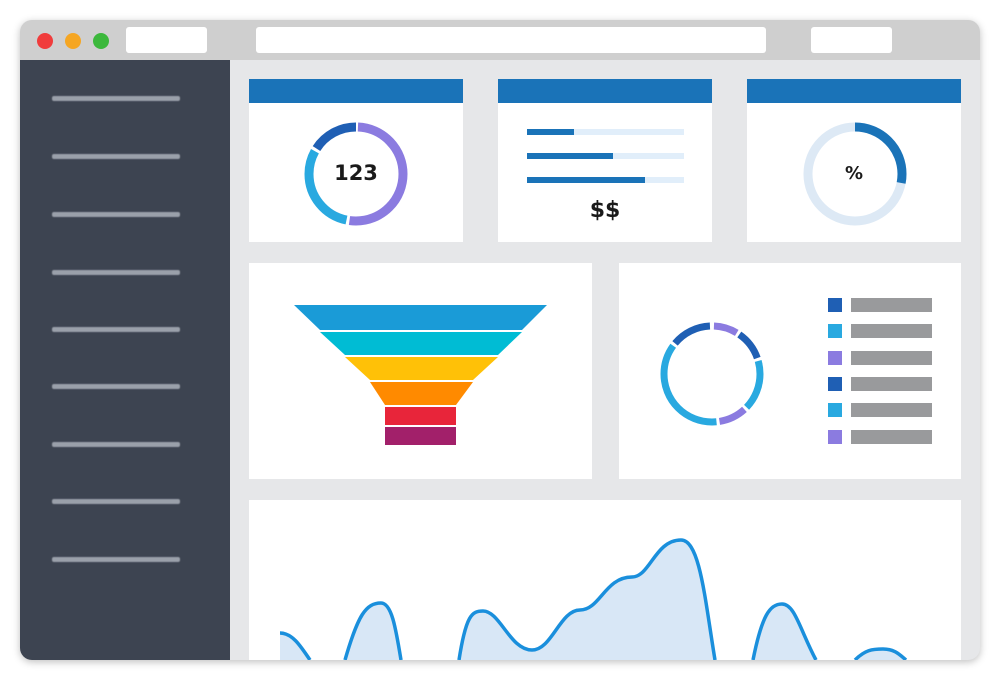 The width and height of the screenshot is (1000, 680). What do you see at coordinates (511, 40) in the screenshot?
I see `address-bar` at bounding box center [511, 40].